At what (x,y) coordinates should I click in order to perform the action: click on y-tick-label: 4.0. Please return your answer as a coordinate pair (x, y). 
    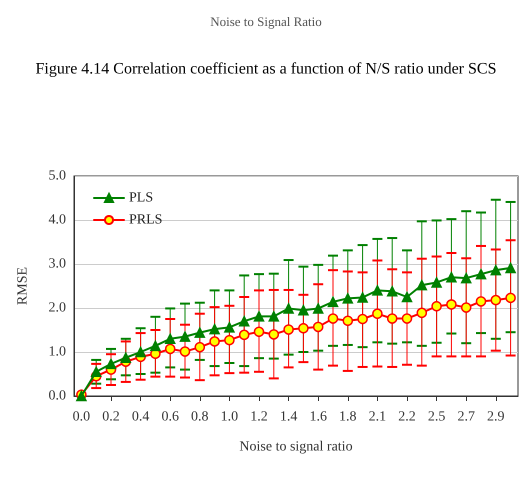
    Looking at the image, I should click on (57, 220).